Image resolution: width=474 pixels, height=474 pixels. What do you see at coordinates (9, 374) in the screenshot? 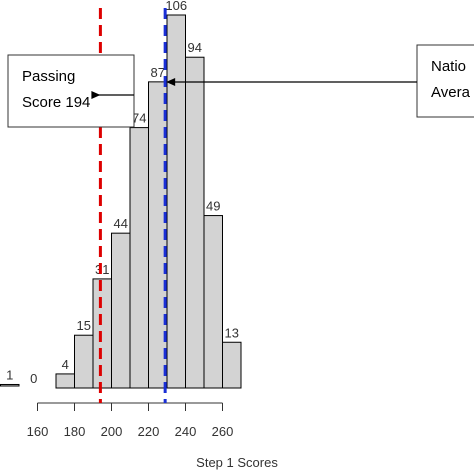
I see `bar-count-label: 1` at bounding box center [9, 374].